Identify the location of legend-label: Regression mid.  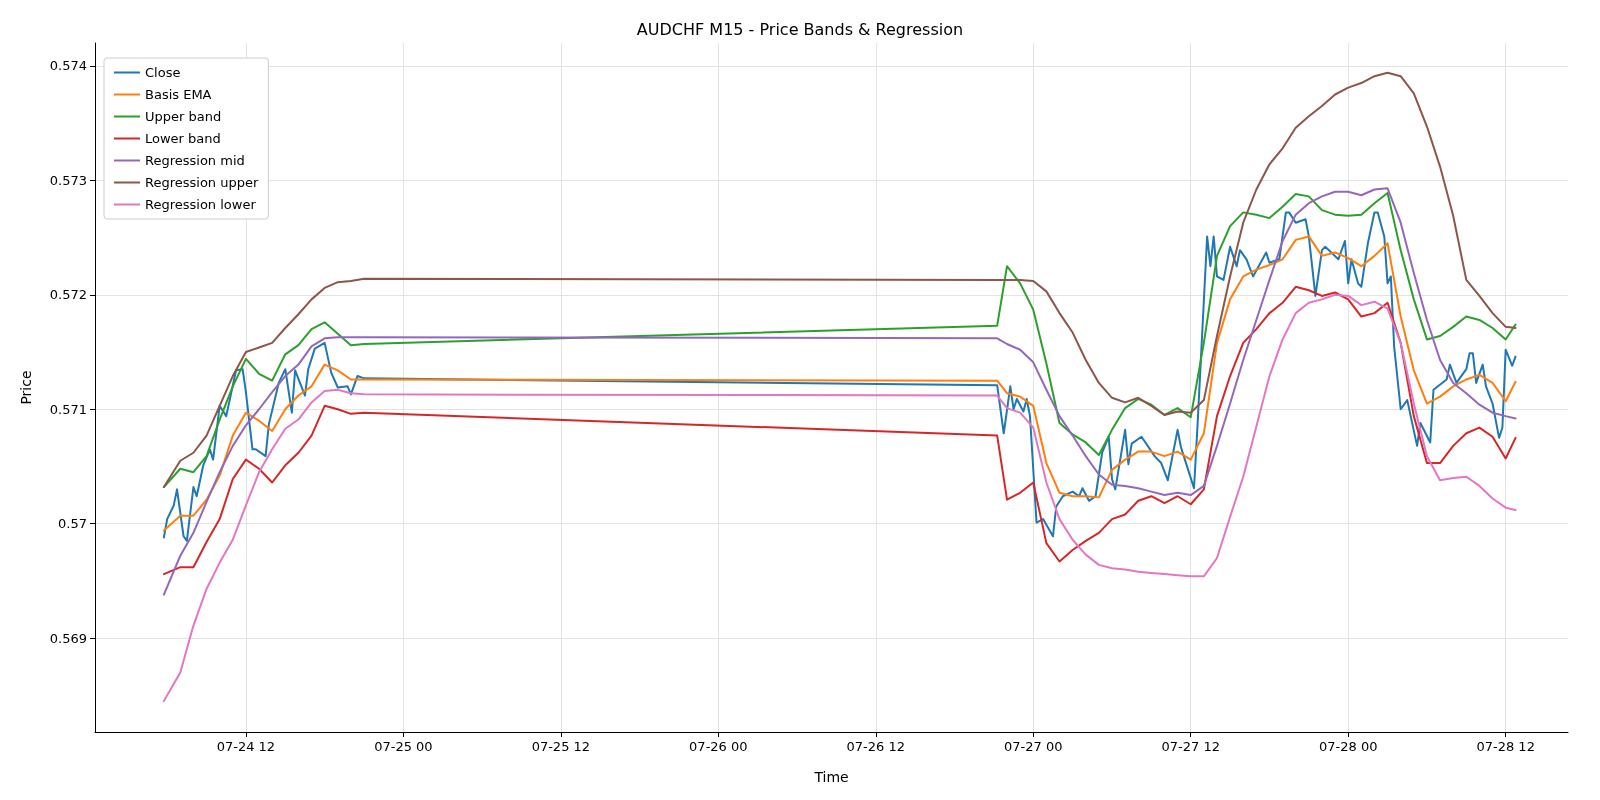
(195, 160).